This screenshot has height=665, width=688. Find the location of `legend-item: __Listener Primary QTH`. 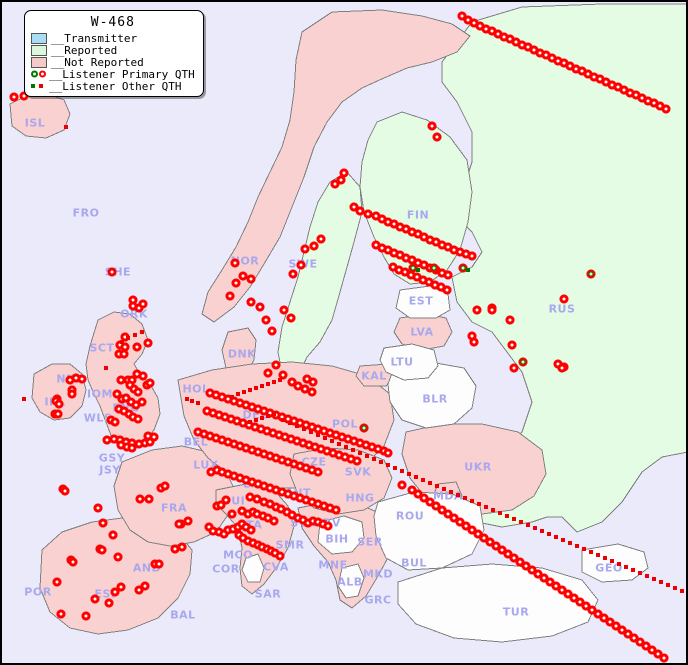

legend-item: __Listener Primary QTH is located at coordinates (113, 74).